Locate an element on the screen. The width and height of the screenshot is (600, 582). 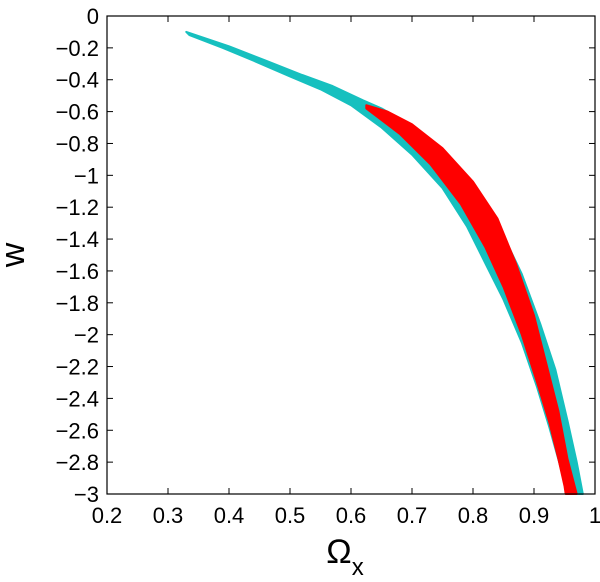
y-tick-label: −1.2 is located at coordinates (77, 207).